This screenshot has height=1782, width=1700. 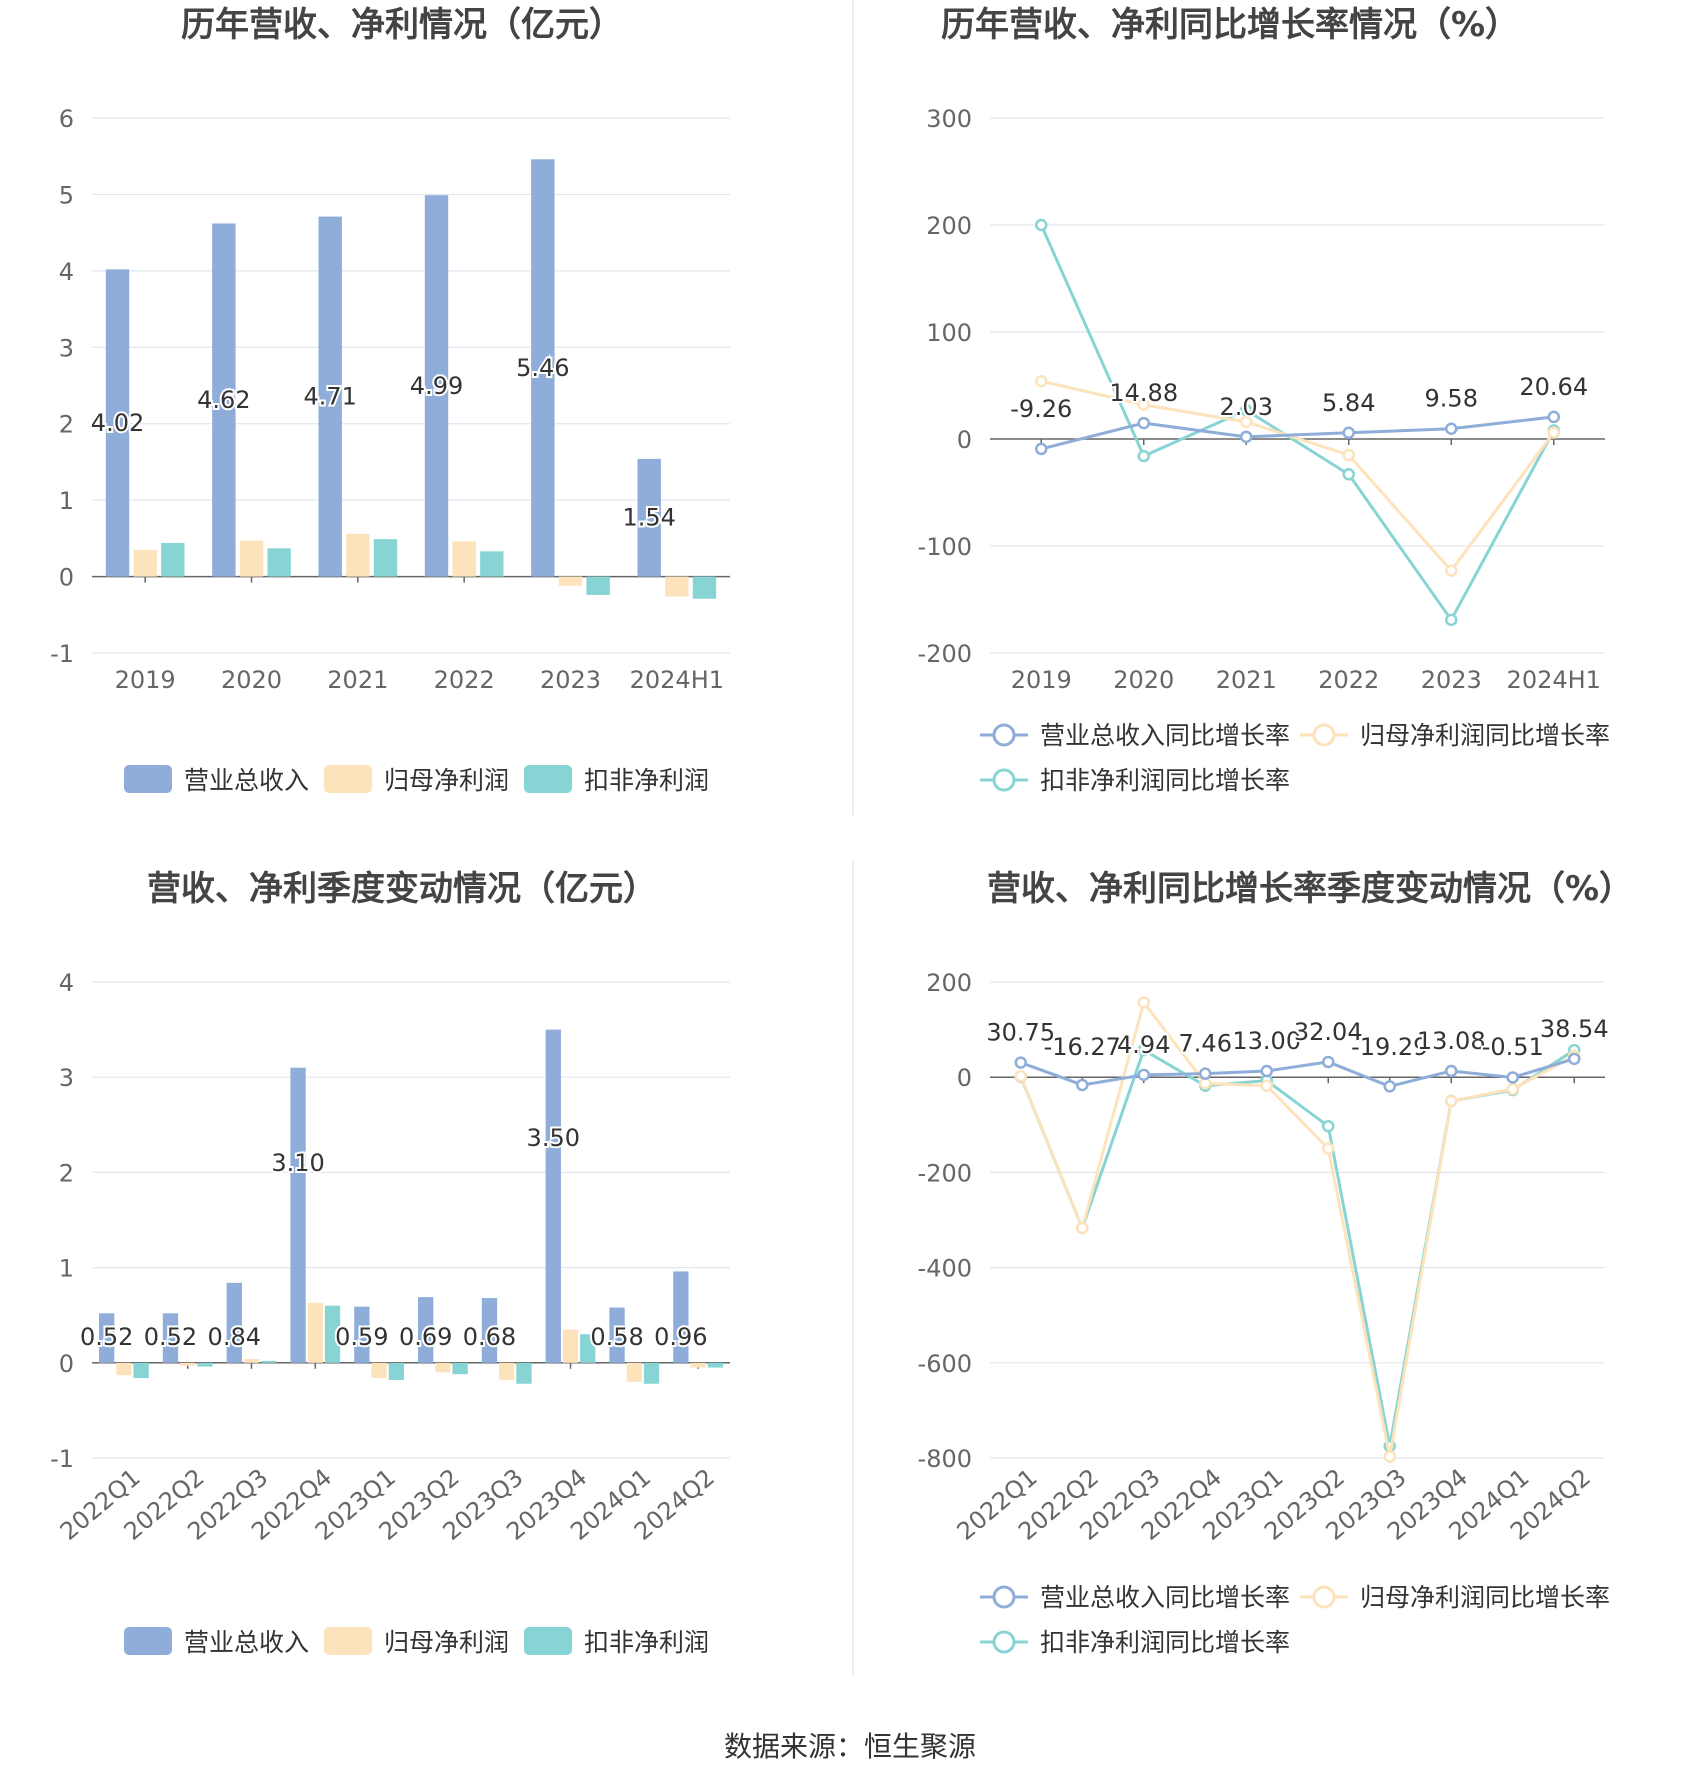 I want to click on chart4-legend-label: 扣非净利润同比增长率, so click(x=1165, y=1642).